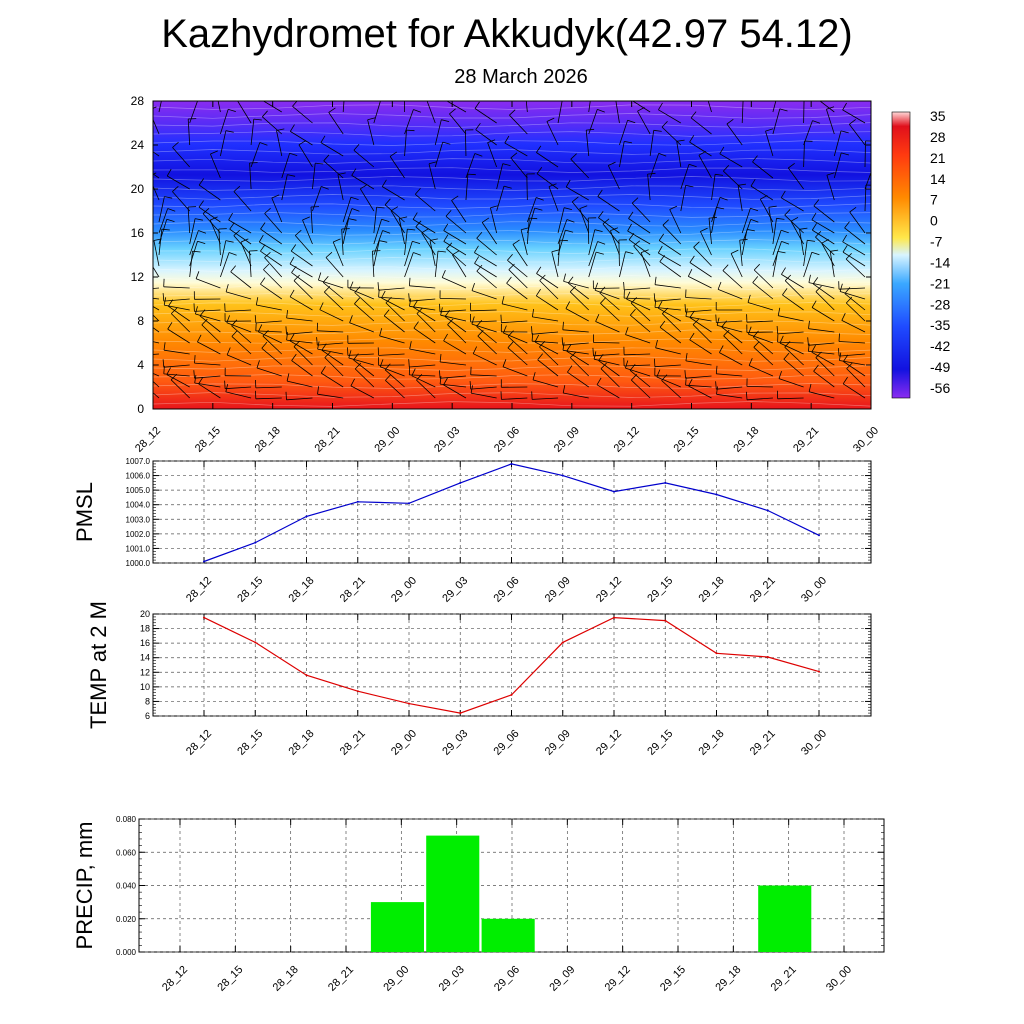 This screenshot has width=1024, height=1024. What do you see at coordinates (763, 743) in the screenshot?
I see `temp2m-x-tick-label: 29_21` at bounding box center [763, 743].